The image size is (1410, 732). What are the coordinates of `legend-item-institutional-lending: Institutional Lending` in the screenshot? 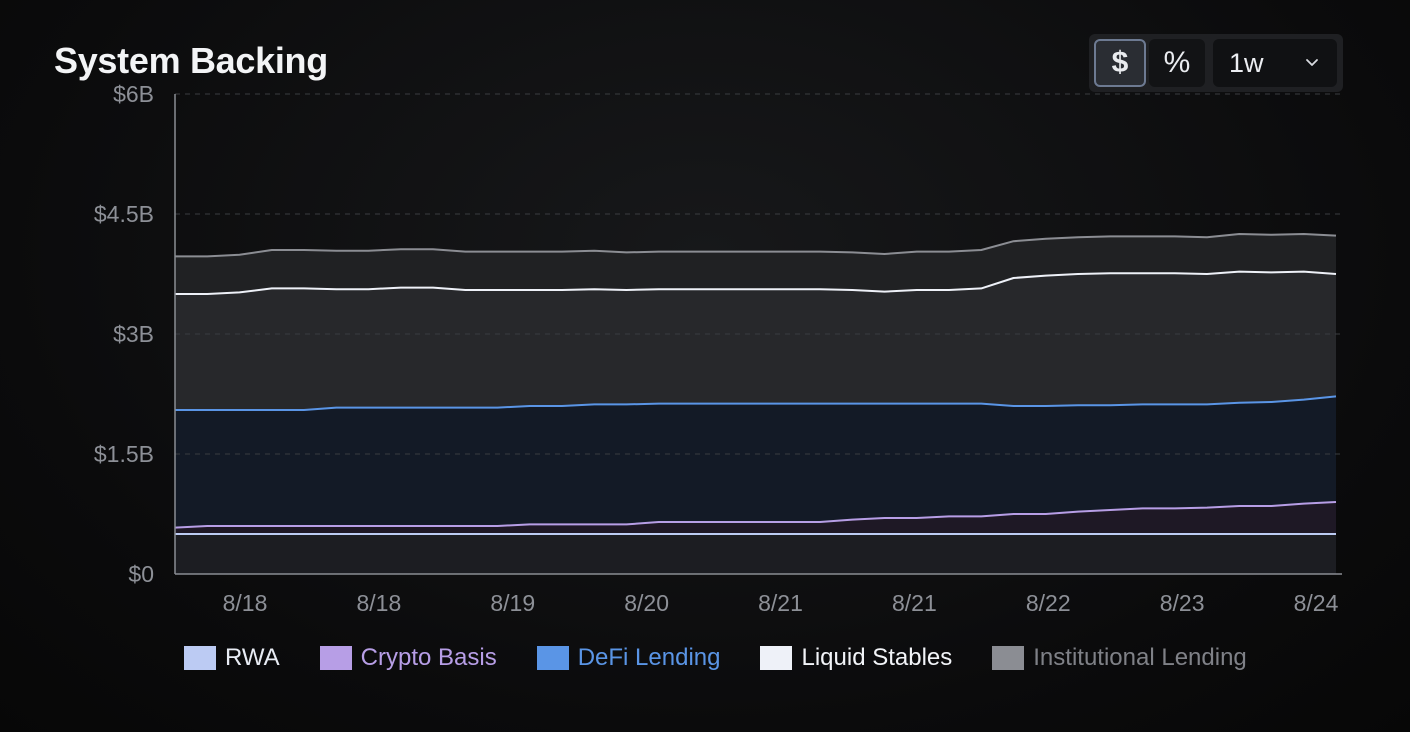 It's located at (1119, 658).